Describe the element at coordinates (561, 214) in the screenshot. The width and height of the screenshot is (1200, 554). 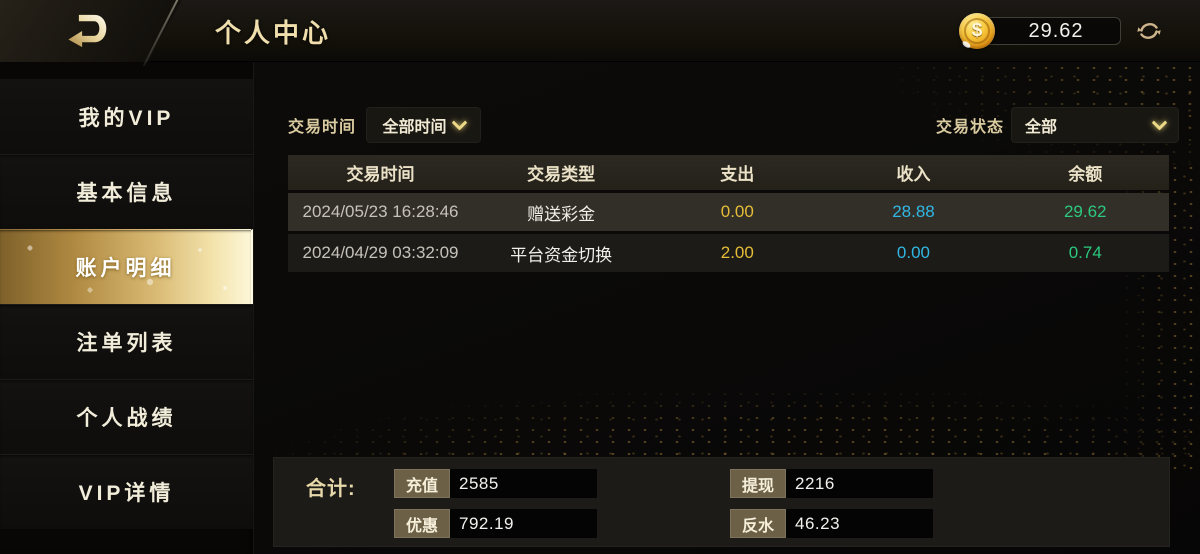
I see `cell-type: 赠送彩金` at that location.